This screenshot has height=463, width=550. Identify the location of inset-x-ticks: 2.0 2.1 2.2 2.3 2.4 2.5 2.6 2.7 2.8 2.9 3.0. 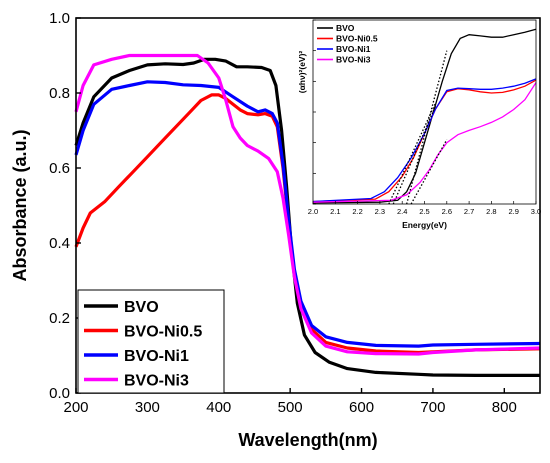
(424, 208).